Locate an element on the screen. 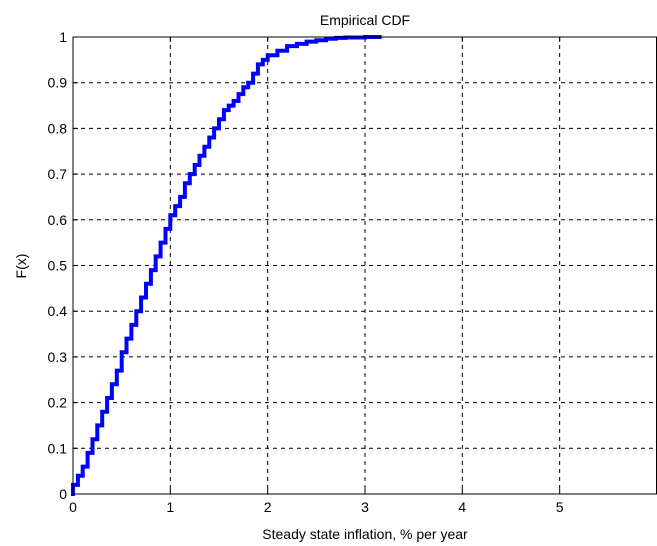  x-tick-label: 2 is located at coordinates (268, 507).